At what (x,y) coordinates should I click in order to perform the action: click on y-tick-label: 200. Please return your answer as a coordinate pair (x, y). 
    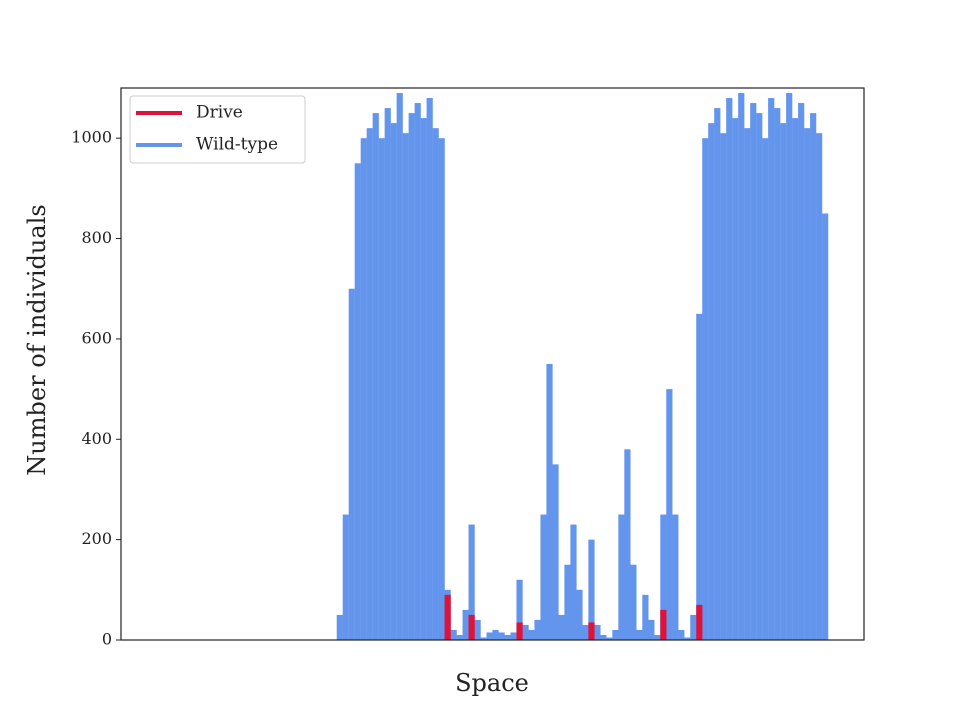
    Looking at the image, I should click on (96, 538).